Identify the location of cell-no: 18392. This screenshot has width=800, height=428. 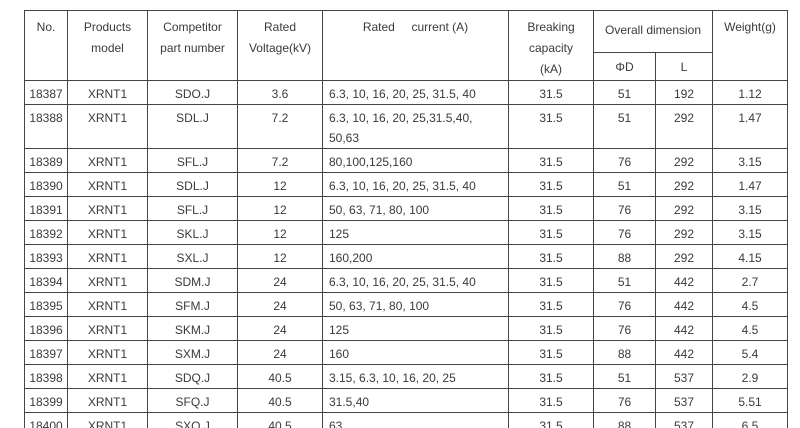
(46, 232).